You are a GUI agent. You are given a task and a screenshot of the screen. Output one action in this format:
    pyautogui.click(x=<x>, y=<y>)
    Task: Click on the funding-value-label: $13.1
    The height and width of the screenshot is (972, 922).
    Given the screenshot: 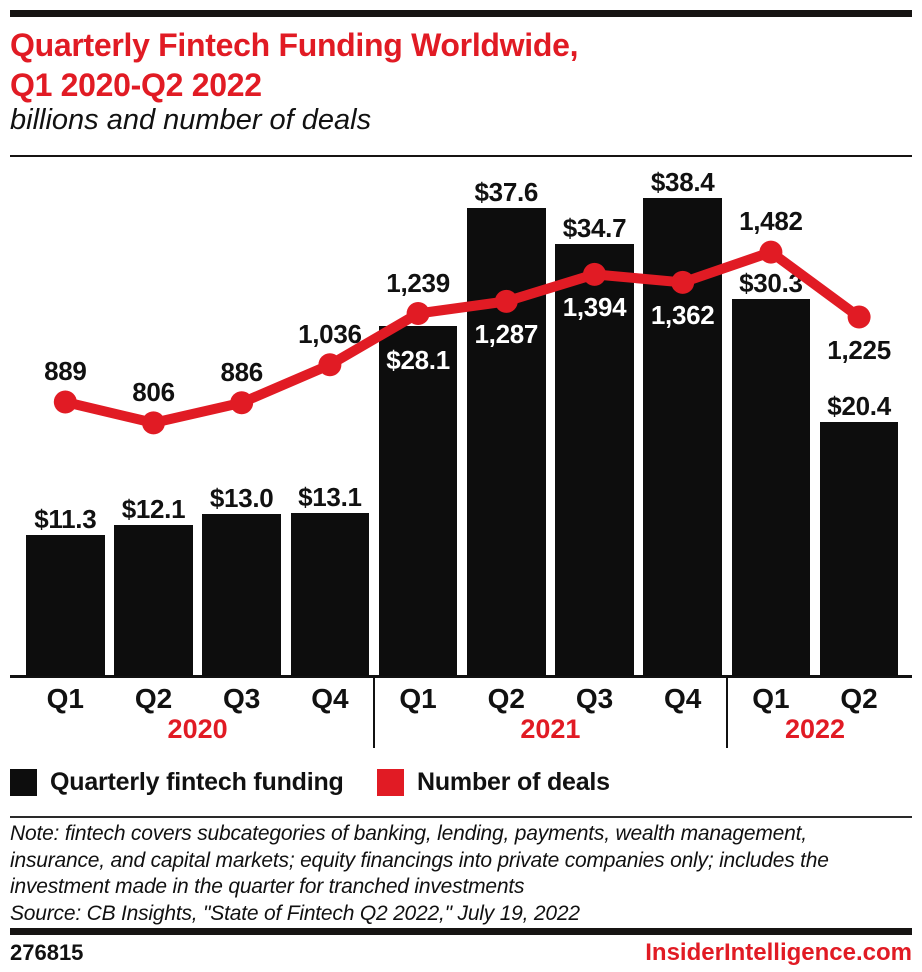 What is the action you would take?
    pyautogui.click(x=330, y=496)
    